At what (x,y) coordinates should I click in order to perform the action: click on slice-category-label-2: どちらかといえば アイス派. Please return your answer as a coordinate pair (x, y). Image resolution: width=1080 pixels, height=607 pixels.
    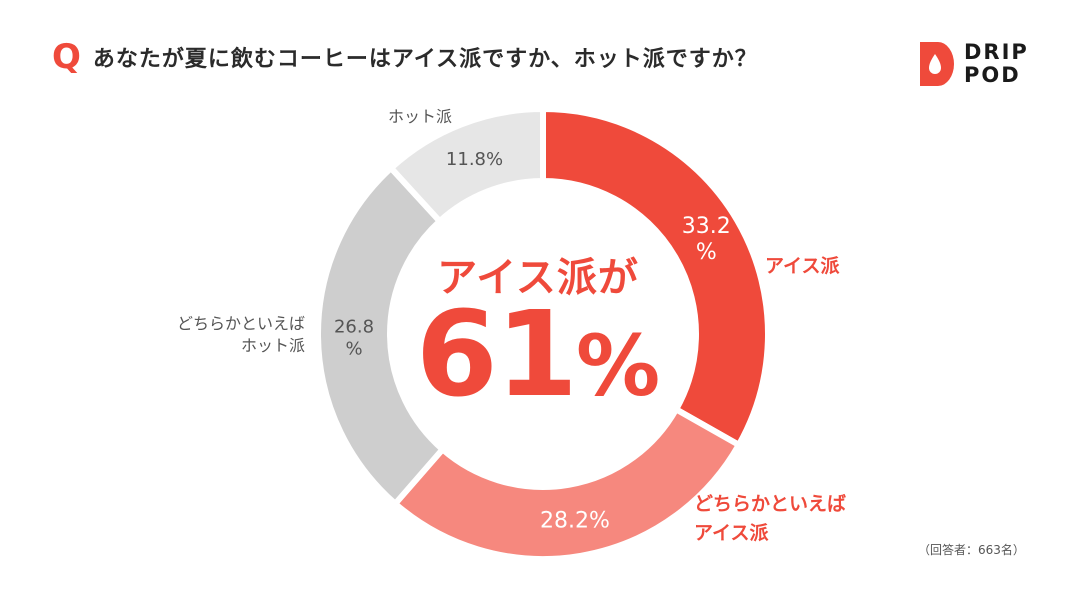
    Looking at the image, I should click on (770, 518).